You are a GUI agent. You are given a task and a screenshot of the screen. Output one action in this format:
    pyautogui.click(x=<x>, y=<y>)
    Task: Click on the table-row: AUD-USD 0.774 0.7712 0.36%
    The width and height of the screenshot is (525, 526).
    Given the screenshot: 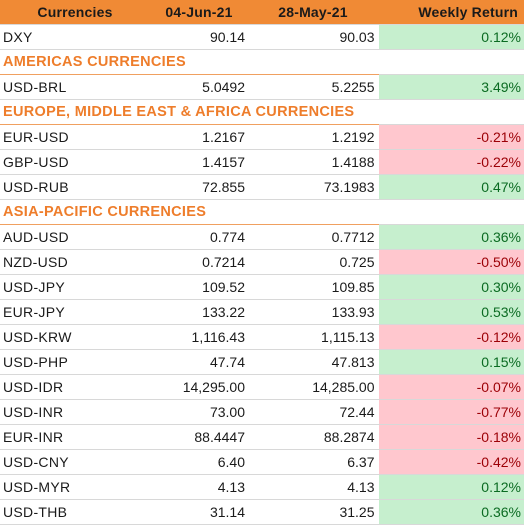 What is the action you would take?
    pyautogui.click(x=262, y=237)
    